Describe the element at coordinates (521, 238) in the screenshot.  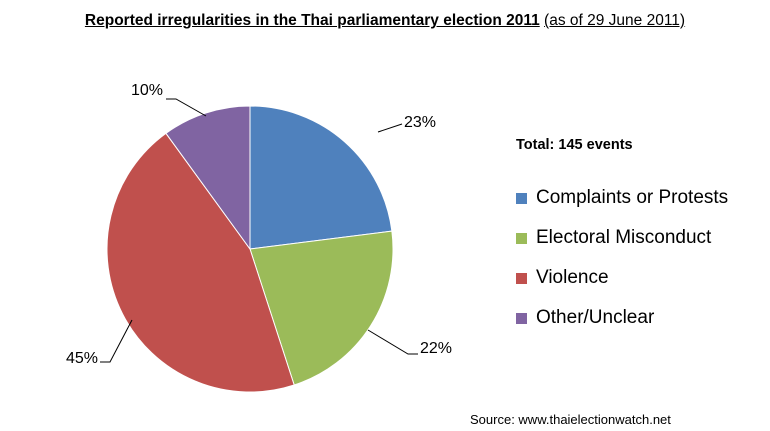
I see `legend-swatch-misconduct` at that location.